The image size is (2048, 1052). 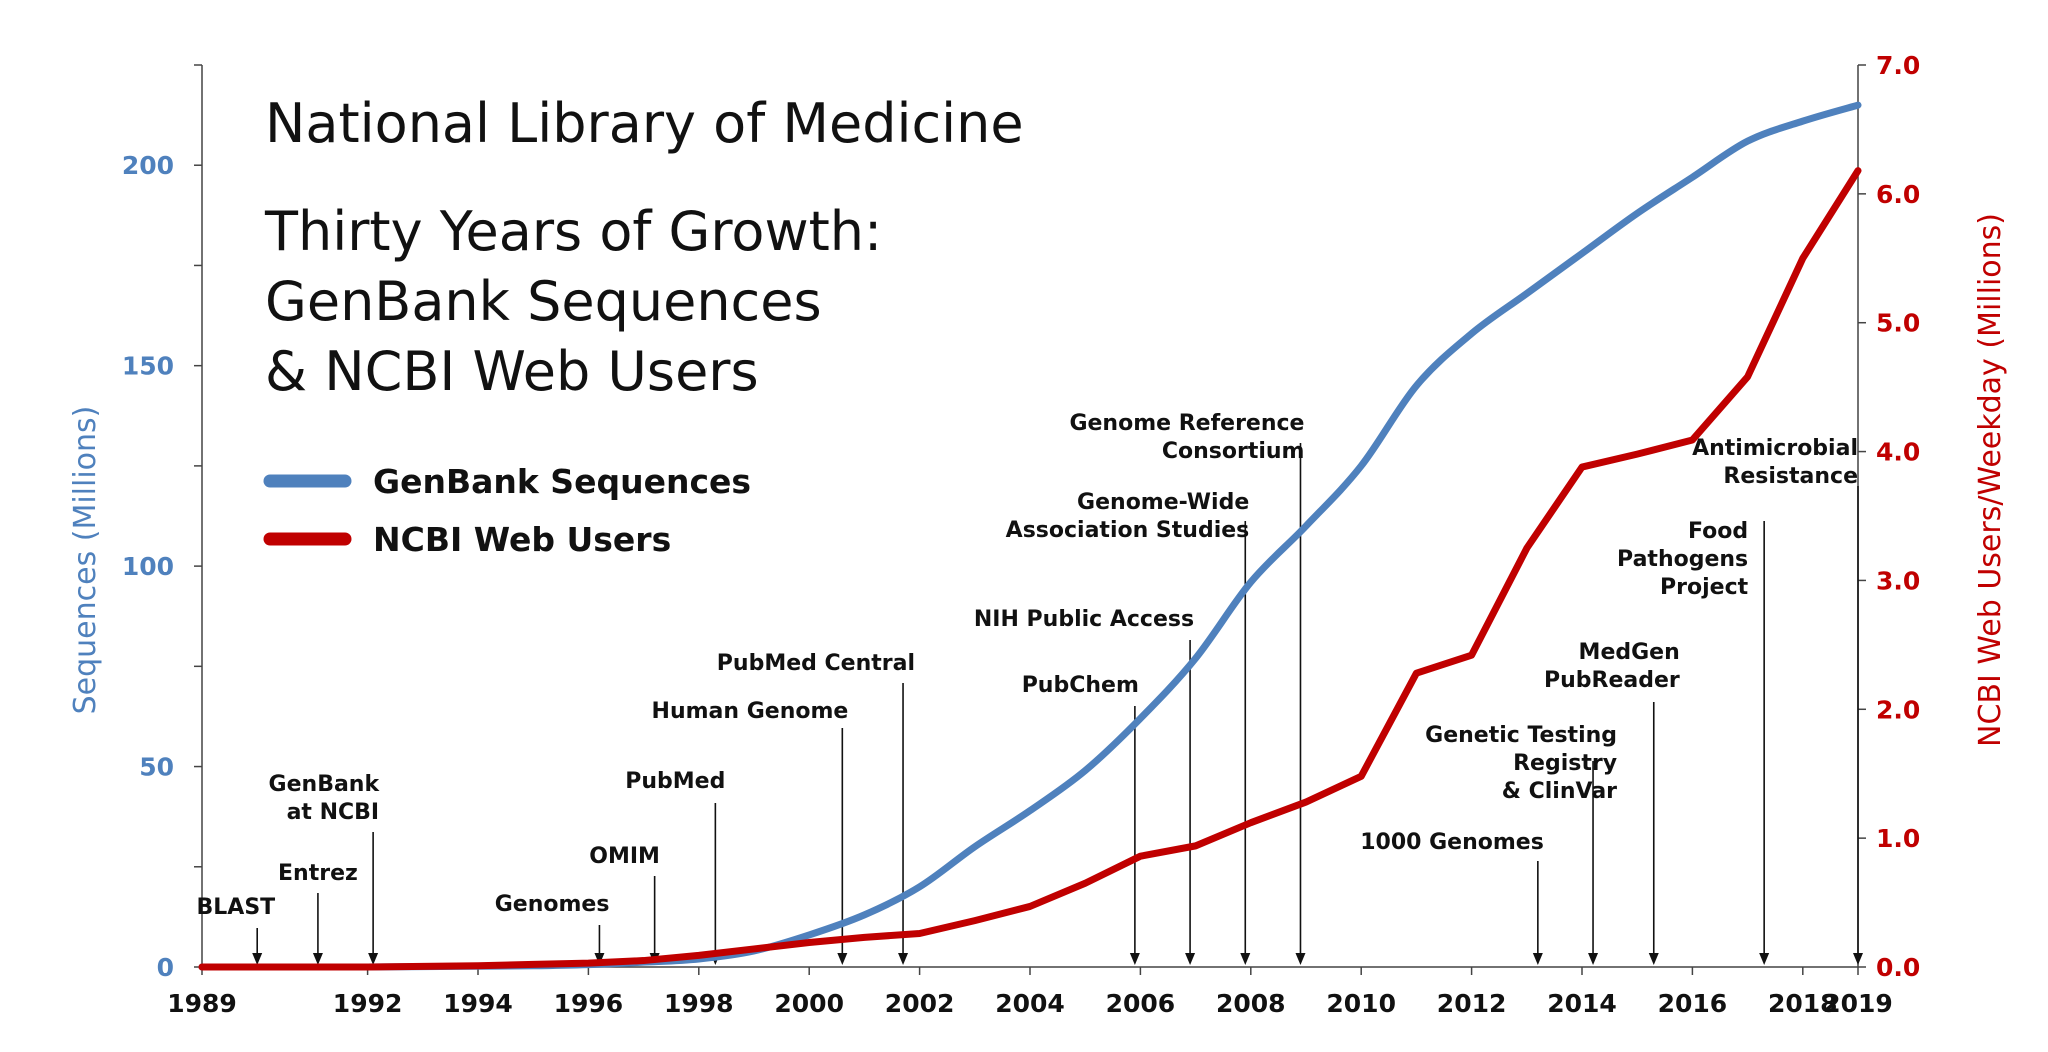 What do you see at coordinates (1777, 700) in the screenshot?
I see `annotation: Antimicrobial Resistance` at bounding box center [1777, 700].